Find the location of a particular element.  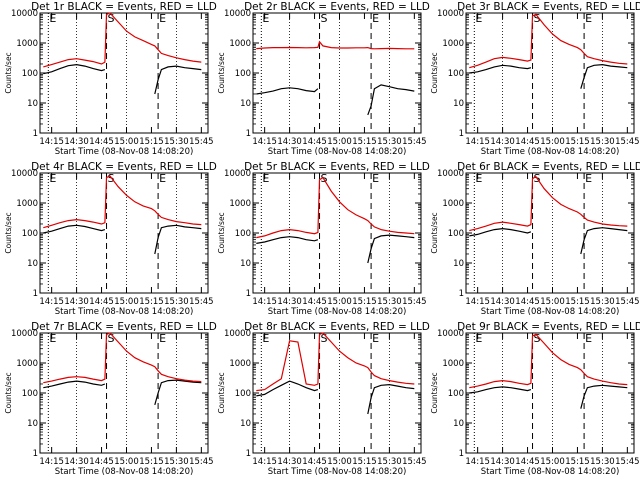

panel-title: Det 7r BLACK = Events, RED = LLD is located at coordinates (124, 327).